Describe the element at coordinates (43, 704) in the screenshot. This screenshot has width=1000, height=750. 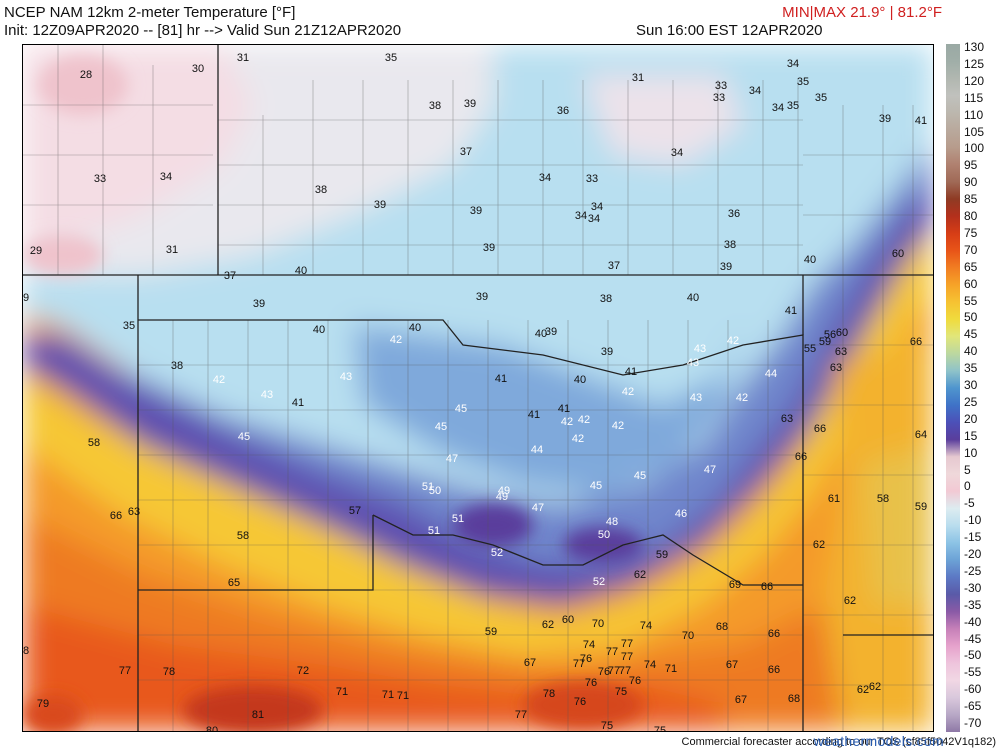
I see `temperature-label: 79` at that location.